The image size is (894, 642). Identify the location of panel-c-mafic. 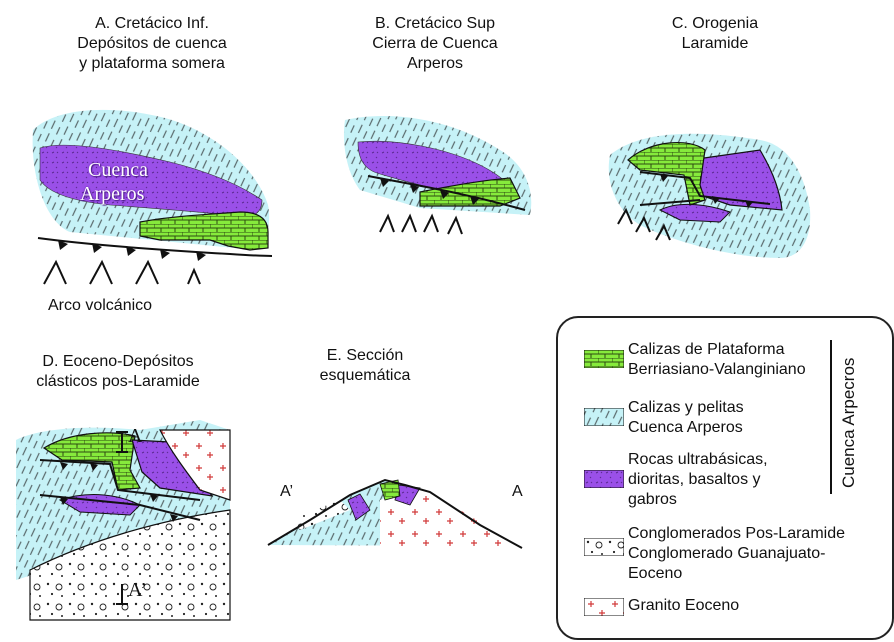
(736, 180).